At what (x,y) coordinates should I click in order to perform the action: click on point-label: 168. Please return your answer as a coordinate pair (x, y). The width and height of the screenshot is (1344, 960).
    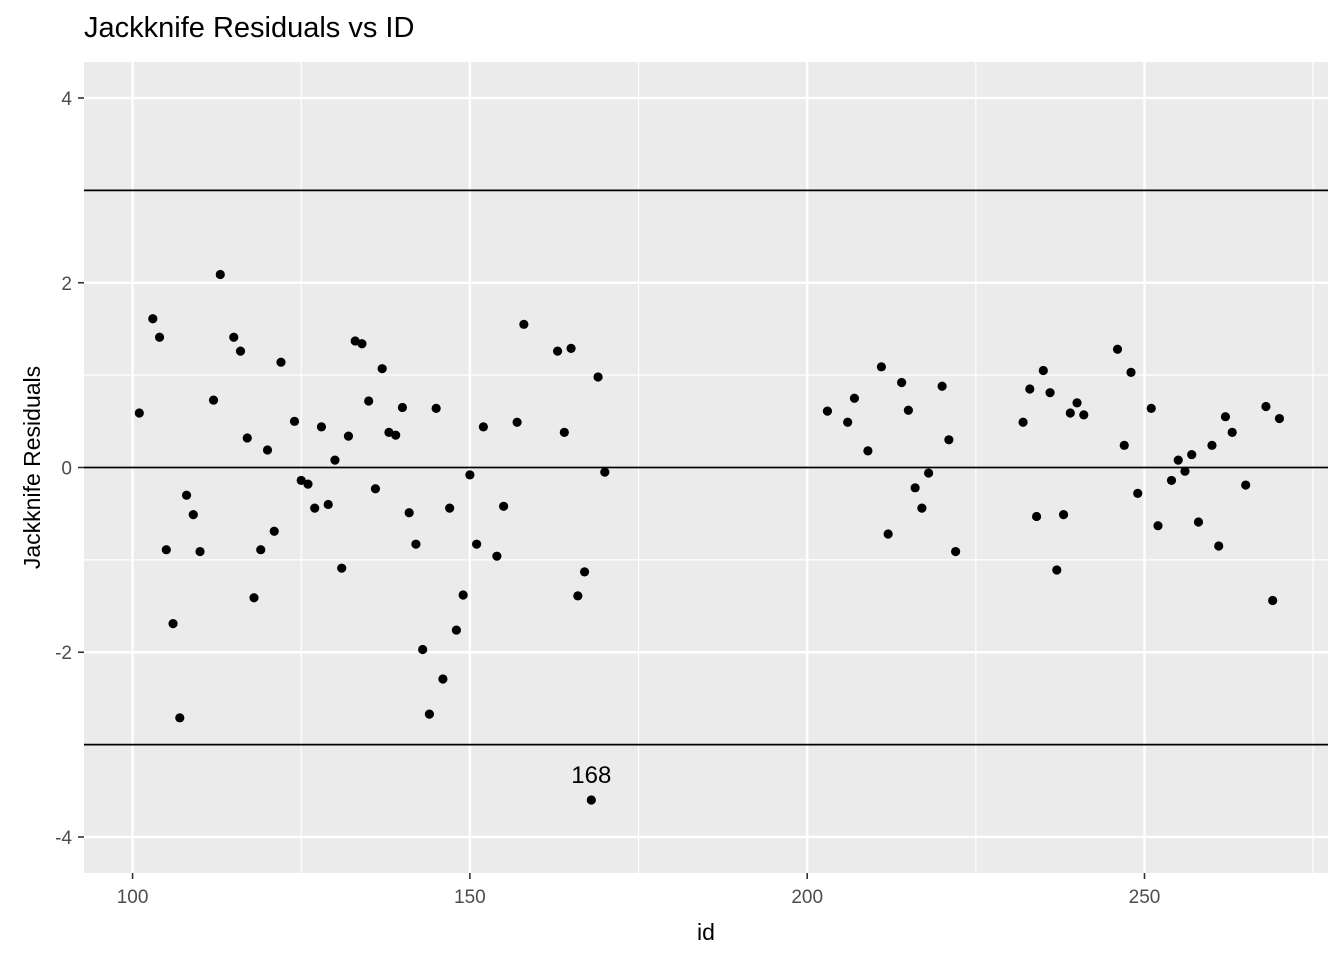
    Looking at the image, I should click on (591, 775).